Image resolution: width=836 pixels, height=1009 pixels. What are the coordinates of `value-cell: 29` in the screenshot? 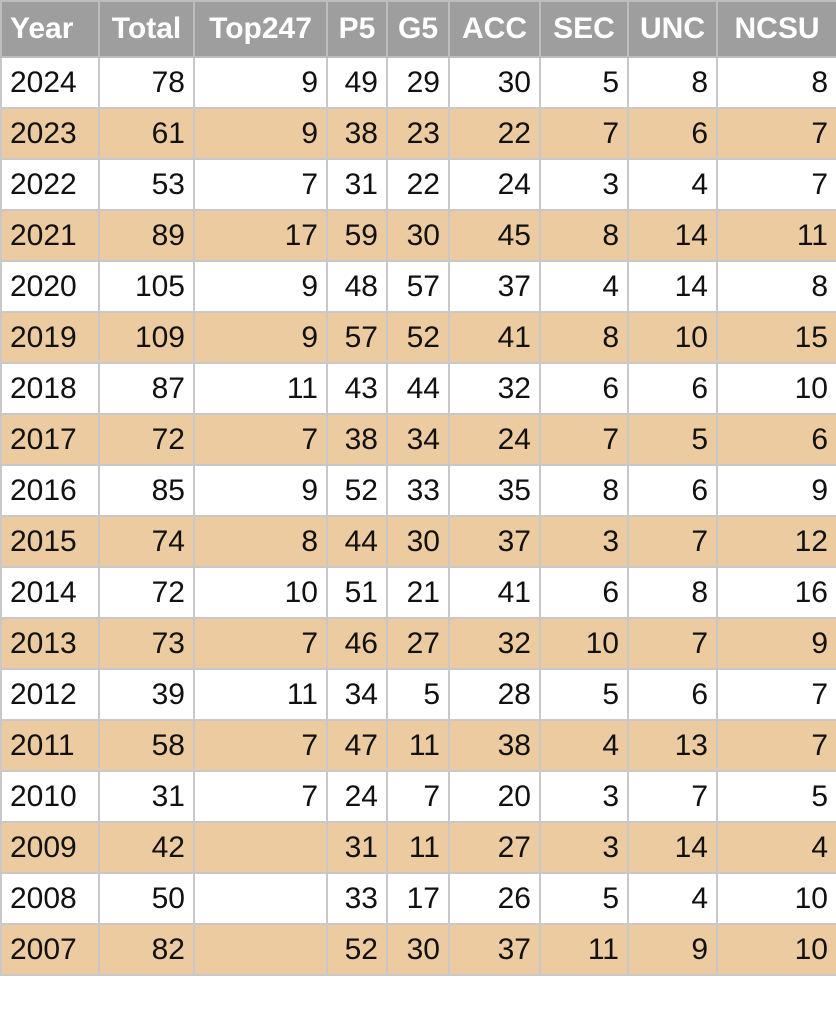 It's located at (418, 82).